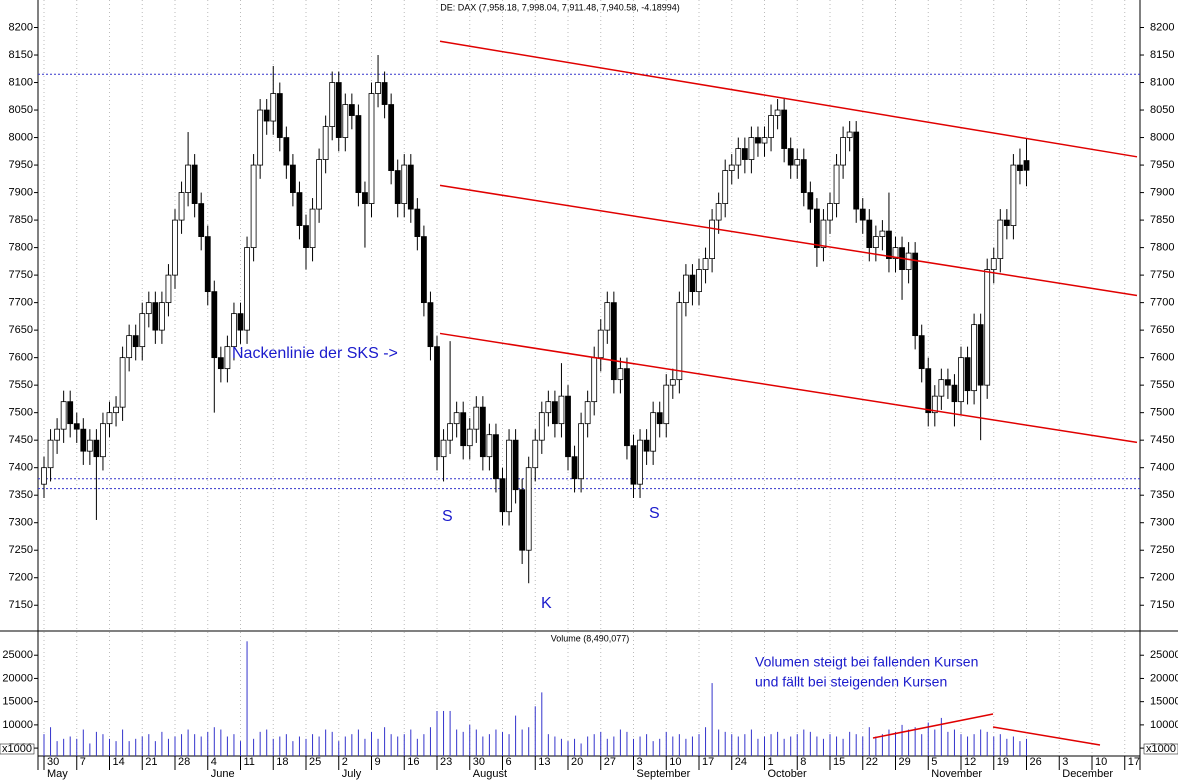  Describe the element at coordinates (1101, 762) in the screenshot. I see `x-tick-label: 10` at that location.